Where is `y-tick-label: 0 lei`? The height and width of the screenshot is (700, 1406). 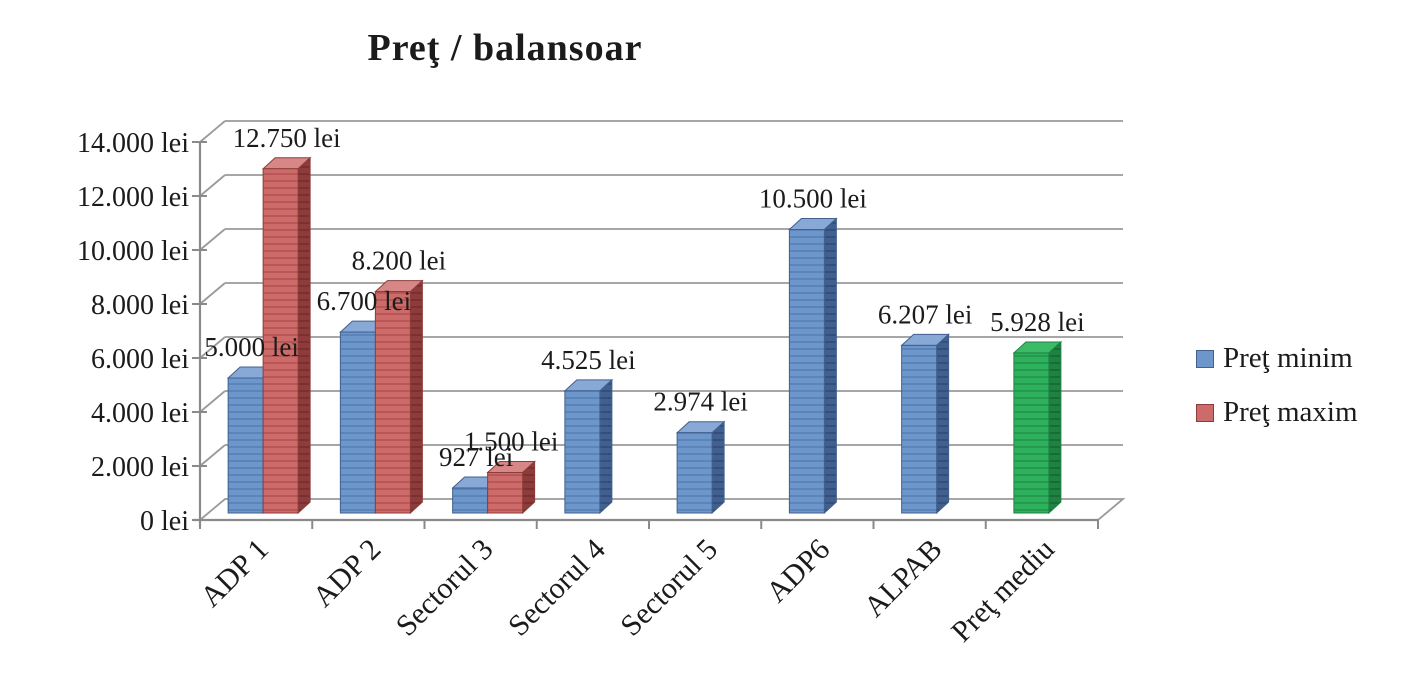
y-tick-label: 0 lei is located at coordinates (164, 521).